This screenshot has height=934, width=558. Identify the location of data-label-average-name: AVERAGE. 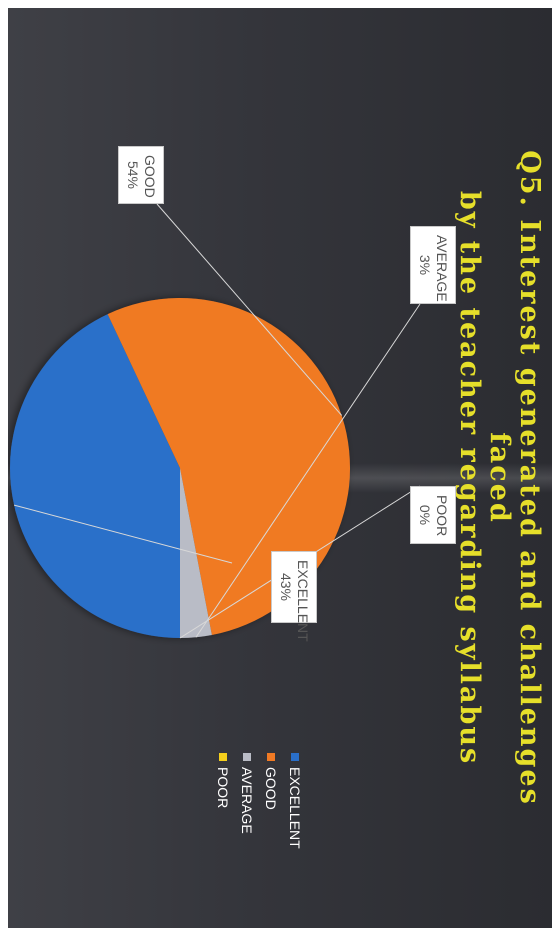
(442, 268).